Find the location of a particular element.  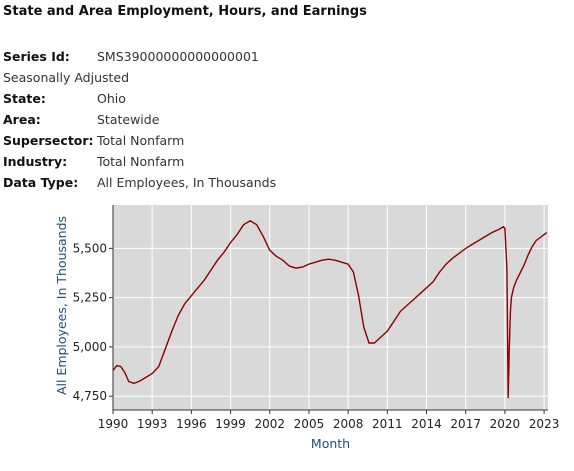

meta-value: Seasonally Adjusted is located at coordinates (66, 77).